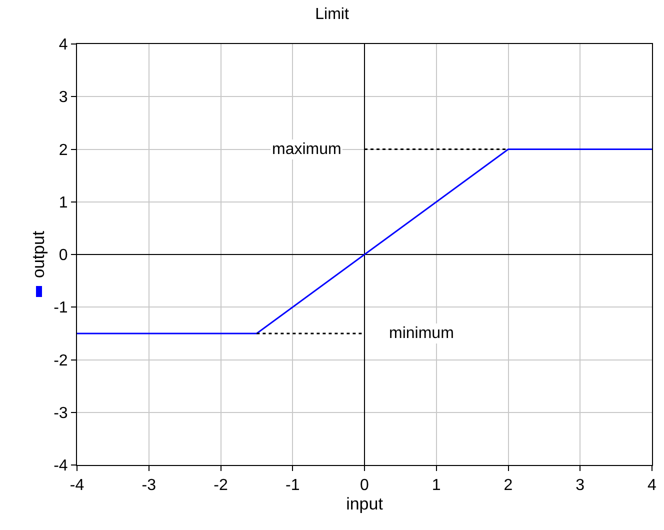 The width and height of the screenshot is (664, 530). I want to click on series-label: minimum, so click(421, 333).